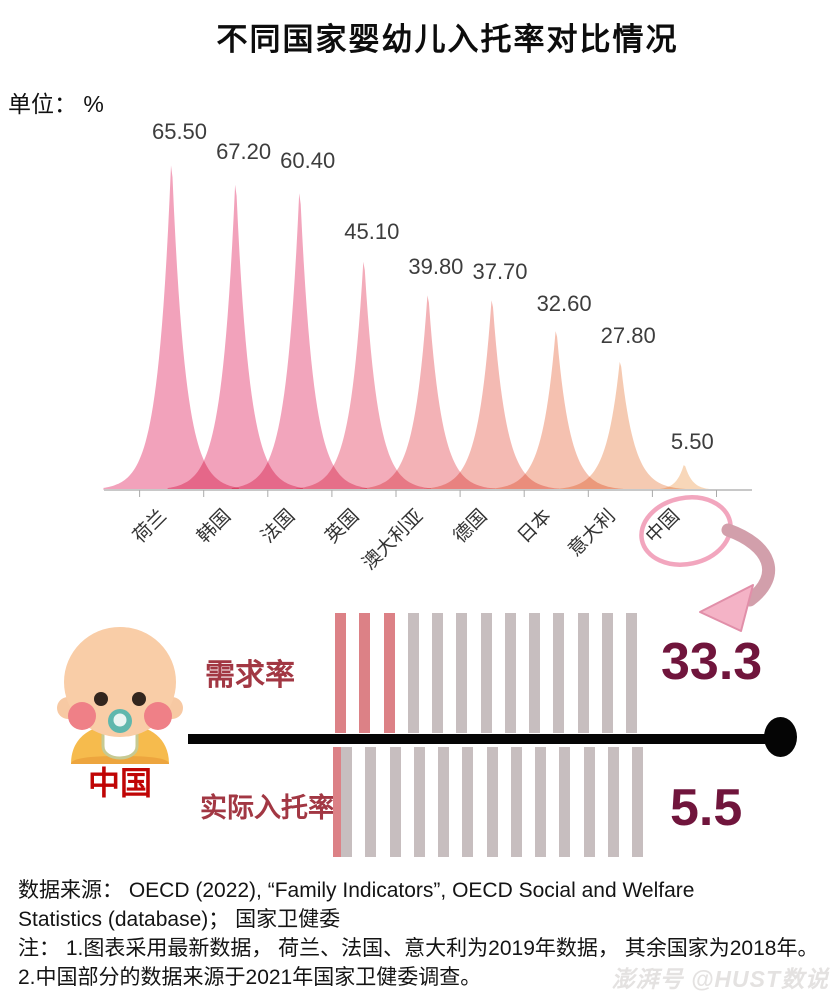 This screenshot has width=837, height=1000. Describe the element at coordinates (692, 441) in the screenshot. I see `value-label-中国: 5.50` at that location.